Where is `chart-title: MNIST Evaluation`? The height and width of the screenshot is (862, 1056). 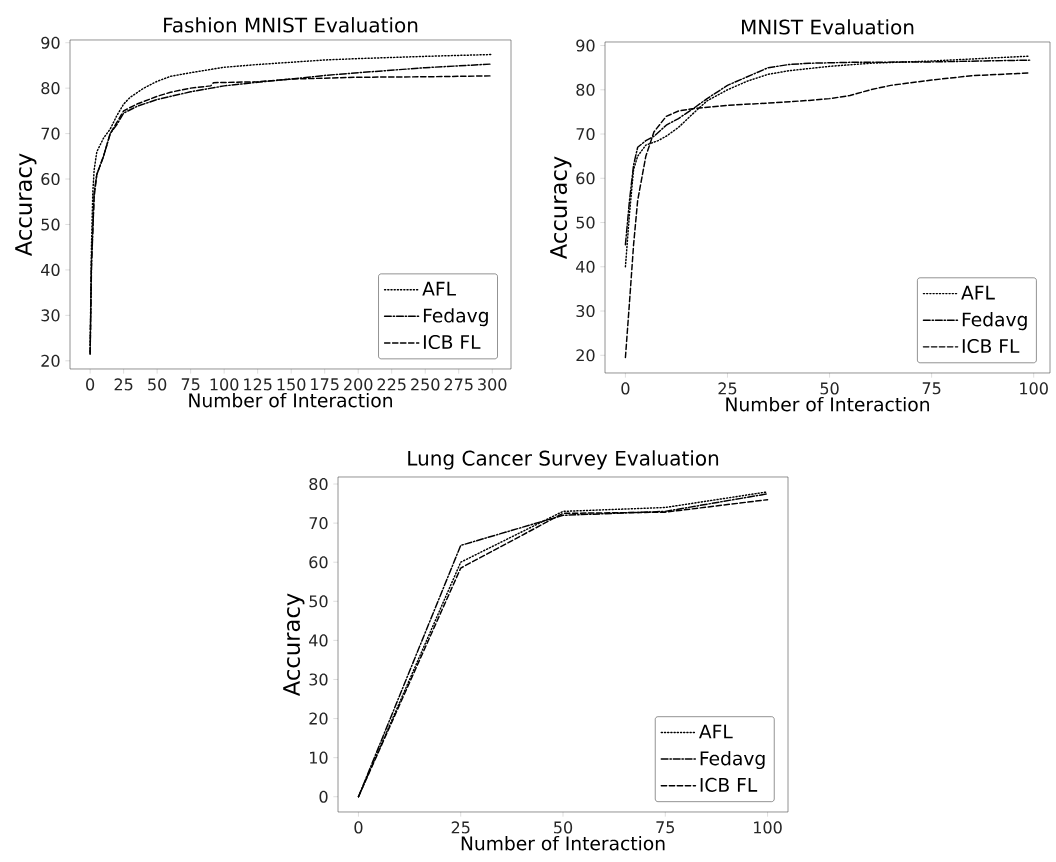 chart-title: MNIST Evaluation is located at coordinates (828, 27).